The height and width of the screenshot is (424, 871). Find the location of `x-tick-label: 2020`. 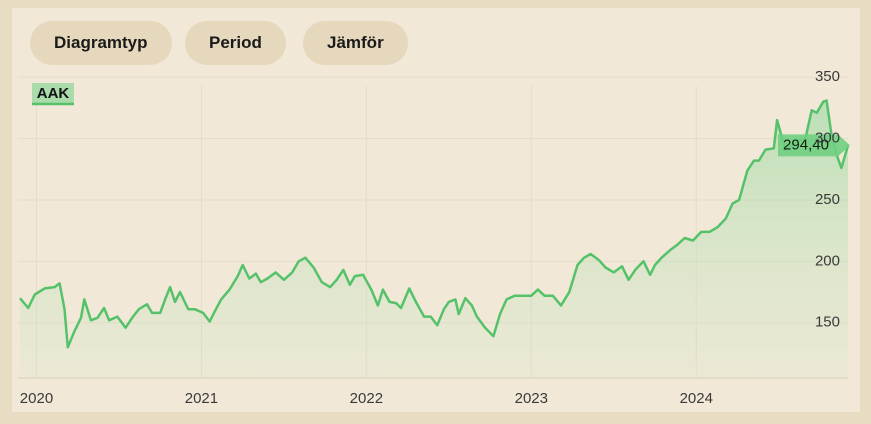

x-tick-label: 2020 is located at coordinates (36, 398).